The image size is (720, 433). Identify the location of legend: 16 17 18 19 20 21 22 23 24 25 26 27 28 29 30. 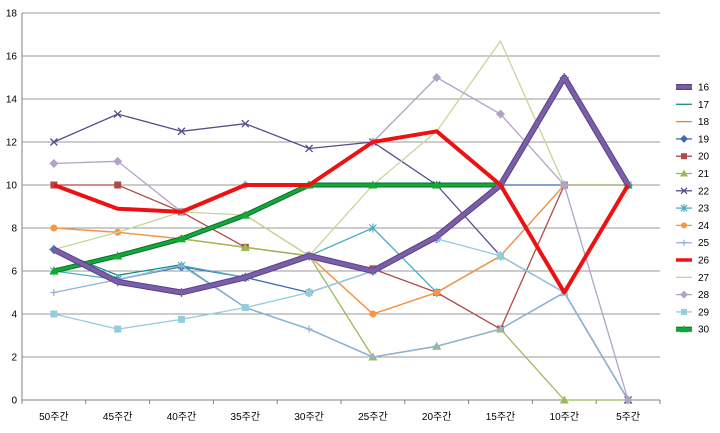
(693, 209).